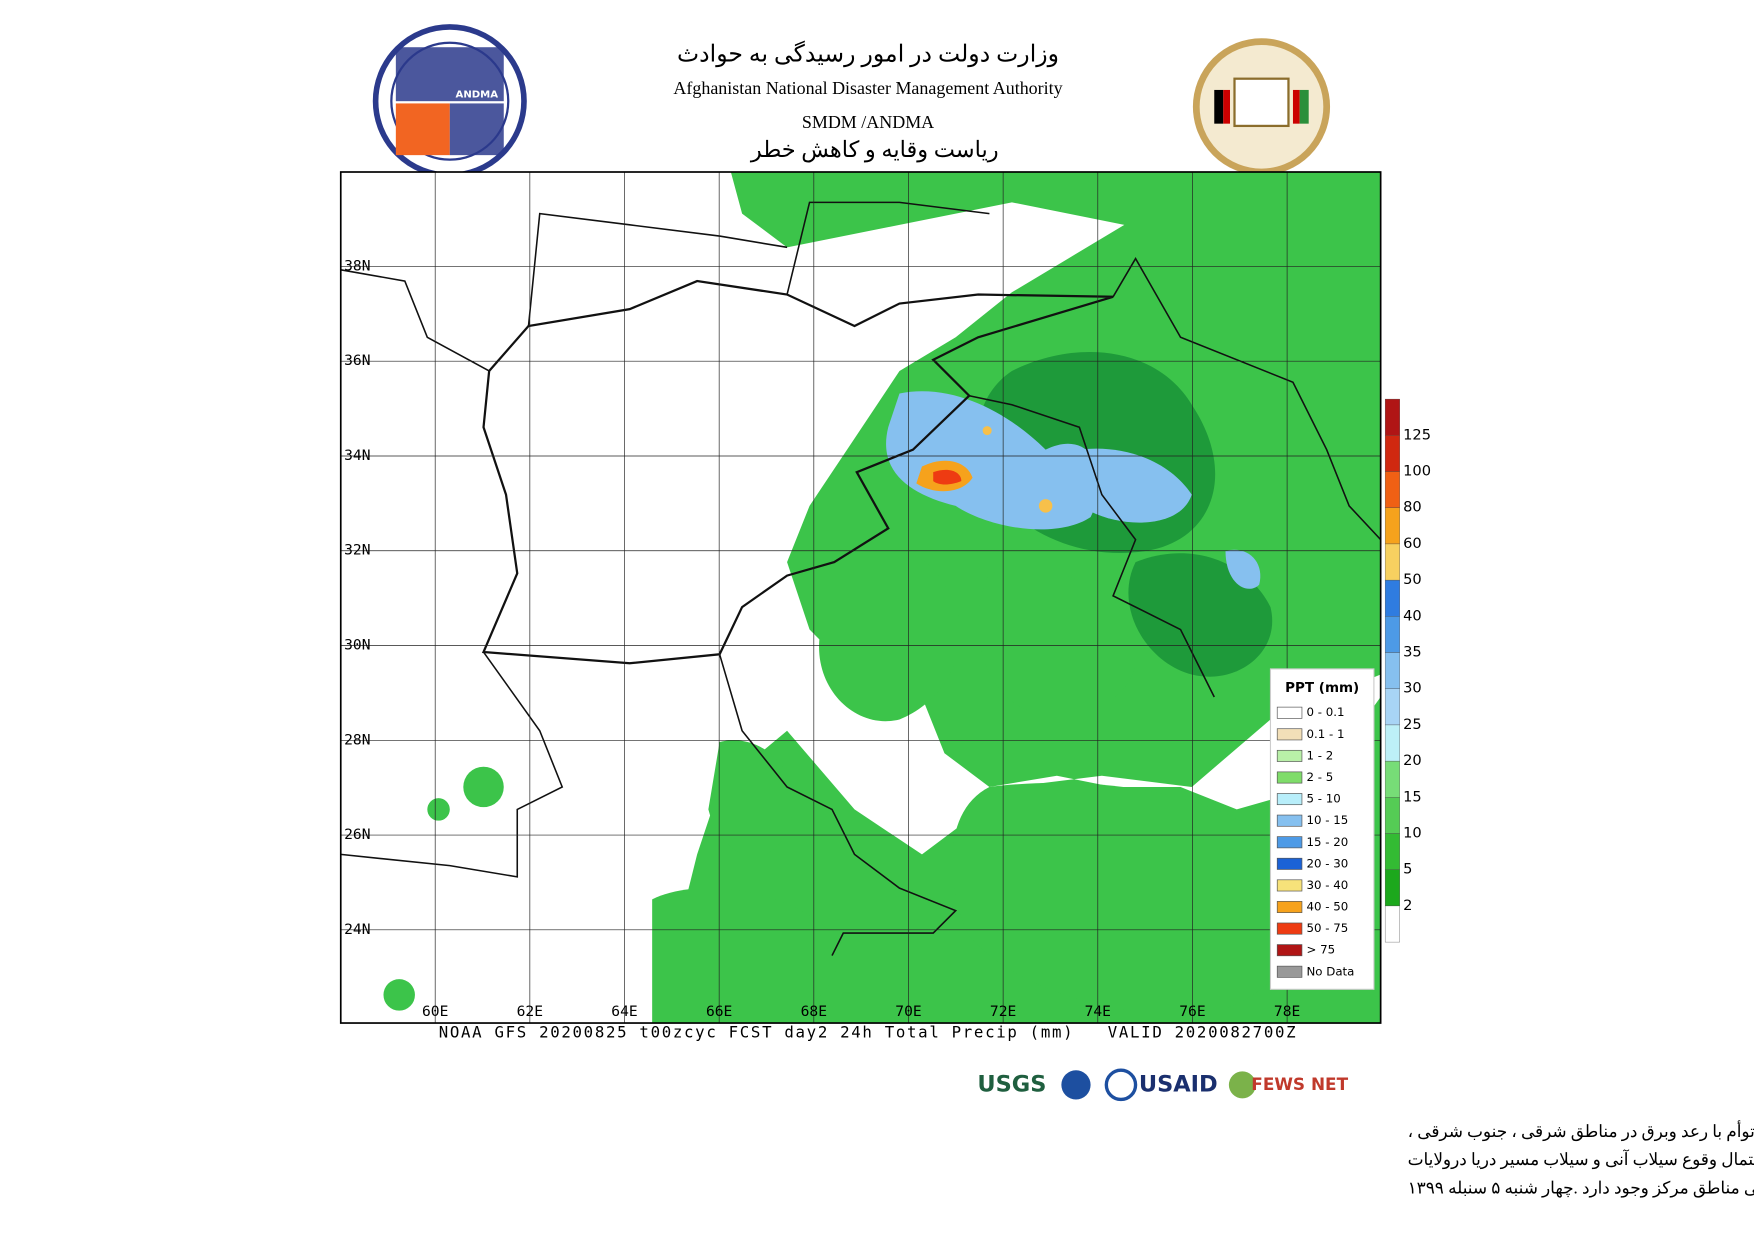 The width and height of the screenshot is (1754, 1240). What do you see at coordinates (357, 834) in the screenshot?
I see `lat-label: 26N` at bounding box center [357, 834].